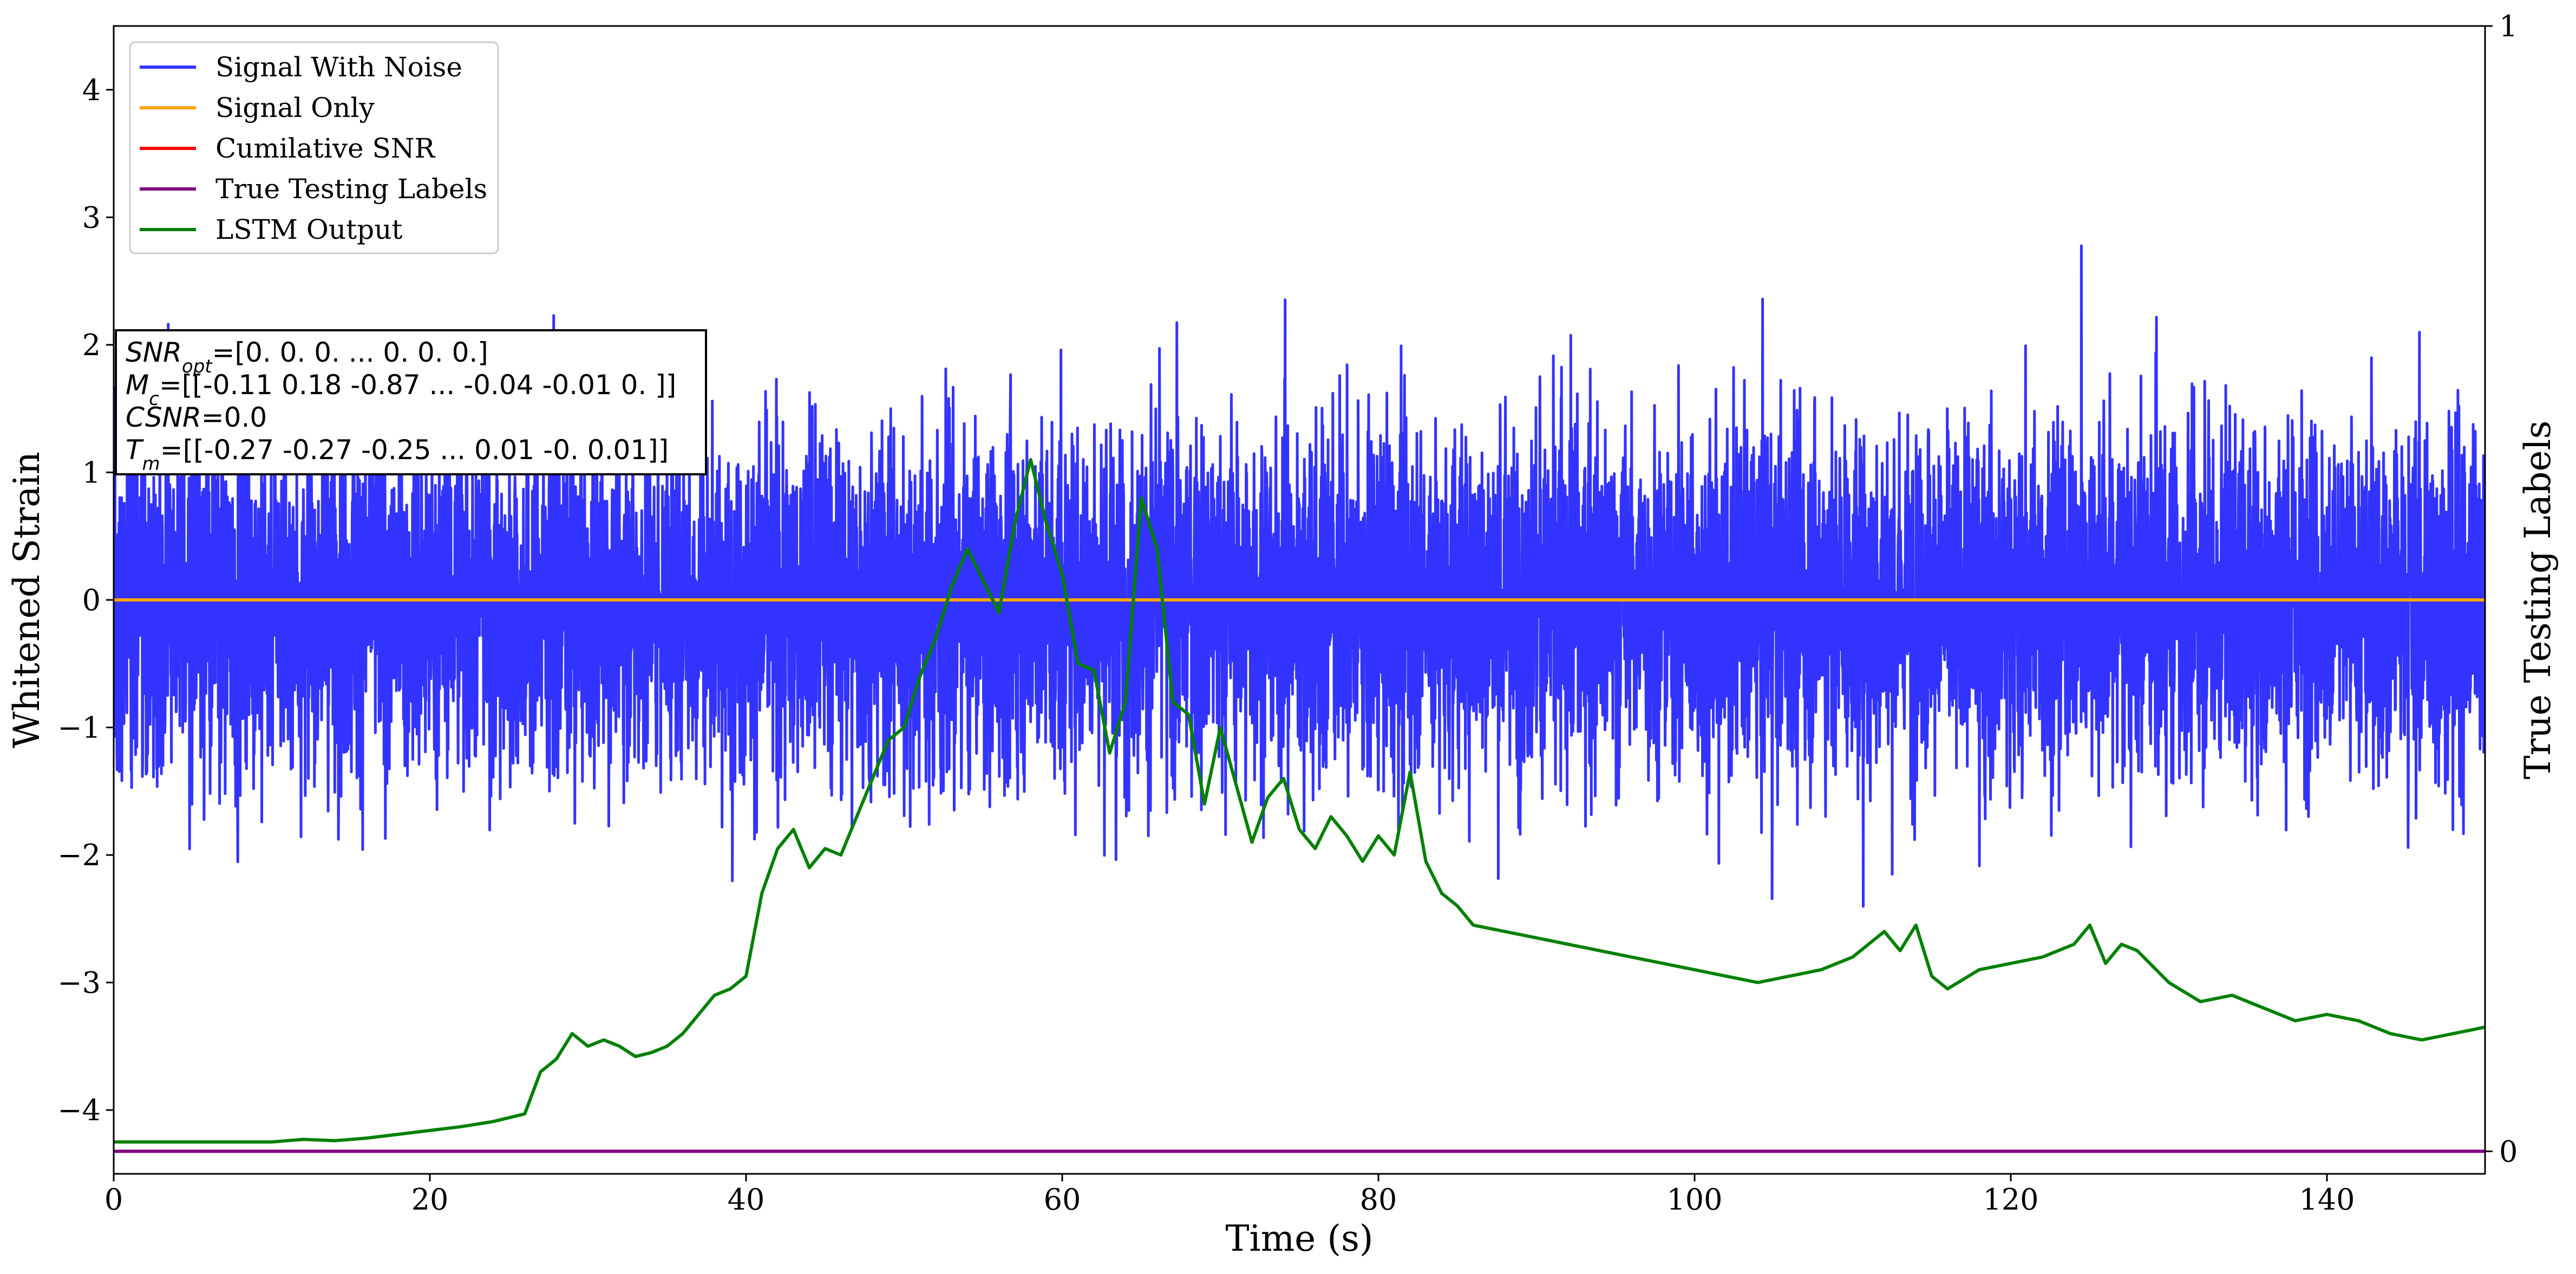  What do you see at coordinates (338, 67) in the screenshot?
I see `legend-label: Signal With Noise` at bounding box center [338, 67].